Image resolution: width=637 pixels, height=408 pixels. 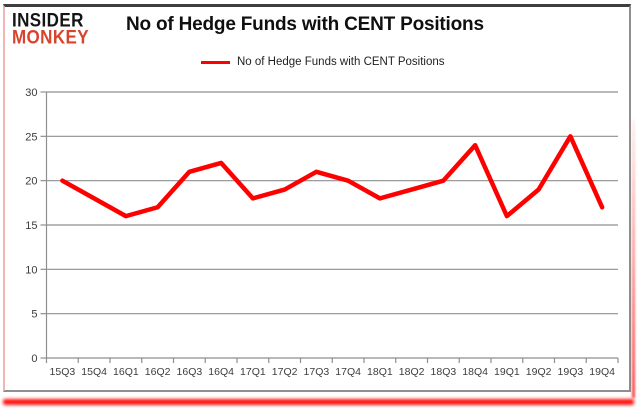 What do you see at coordinates (34, 315) in the screenshot?
I see `svg-text: 5` at bounding box center [34, 315].